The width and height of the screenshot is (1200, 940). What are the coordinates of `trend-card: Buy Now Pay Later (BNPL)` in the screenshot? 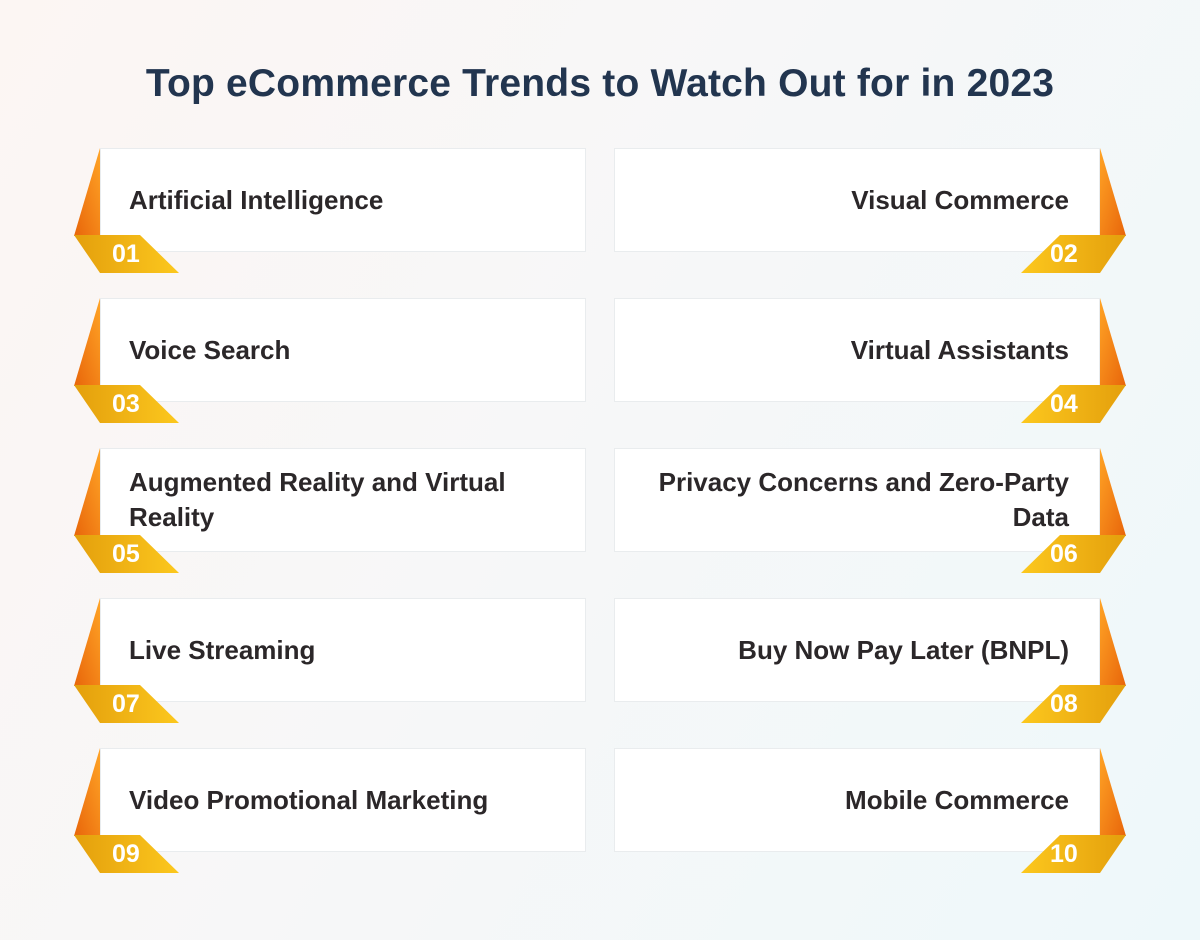 It's located at (857, 650).